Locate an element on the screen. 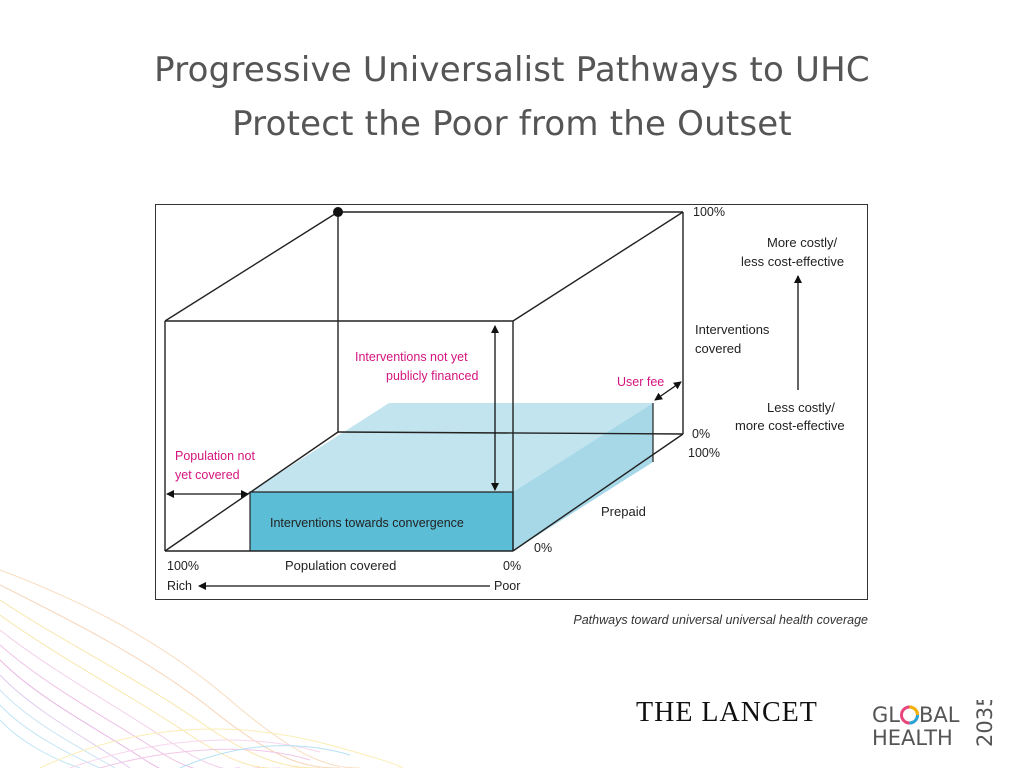  svg-text: HEALTH is located at coordinates (912, 738).